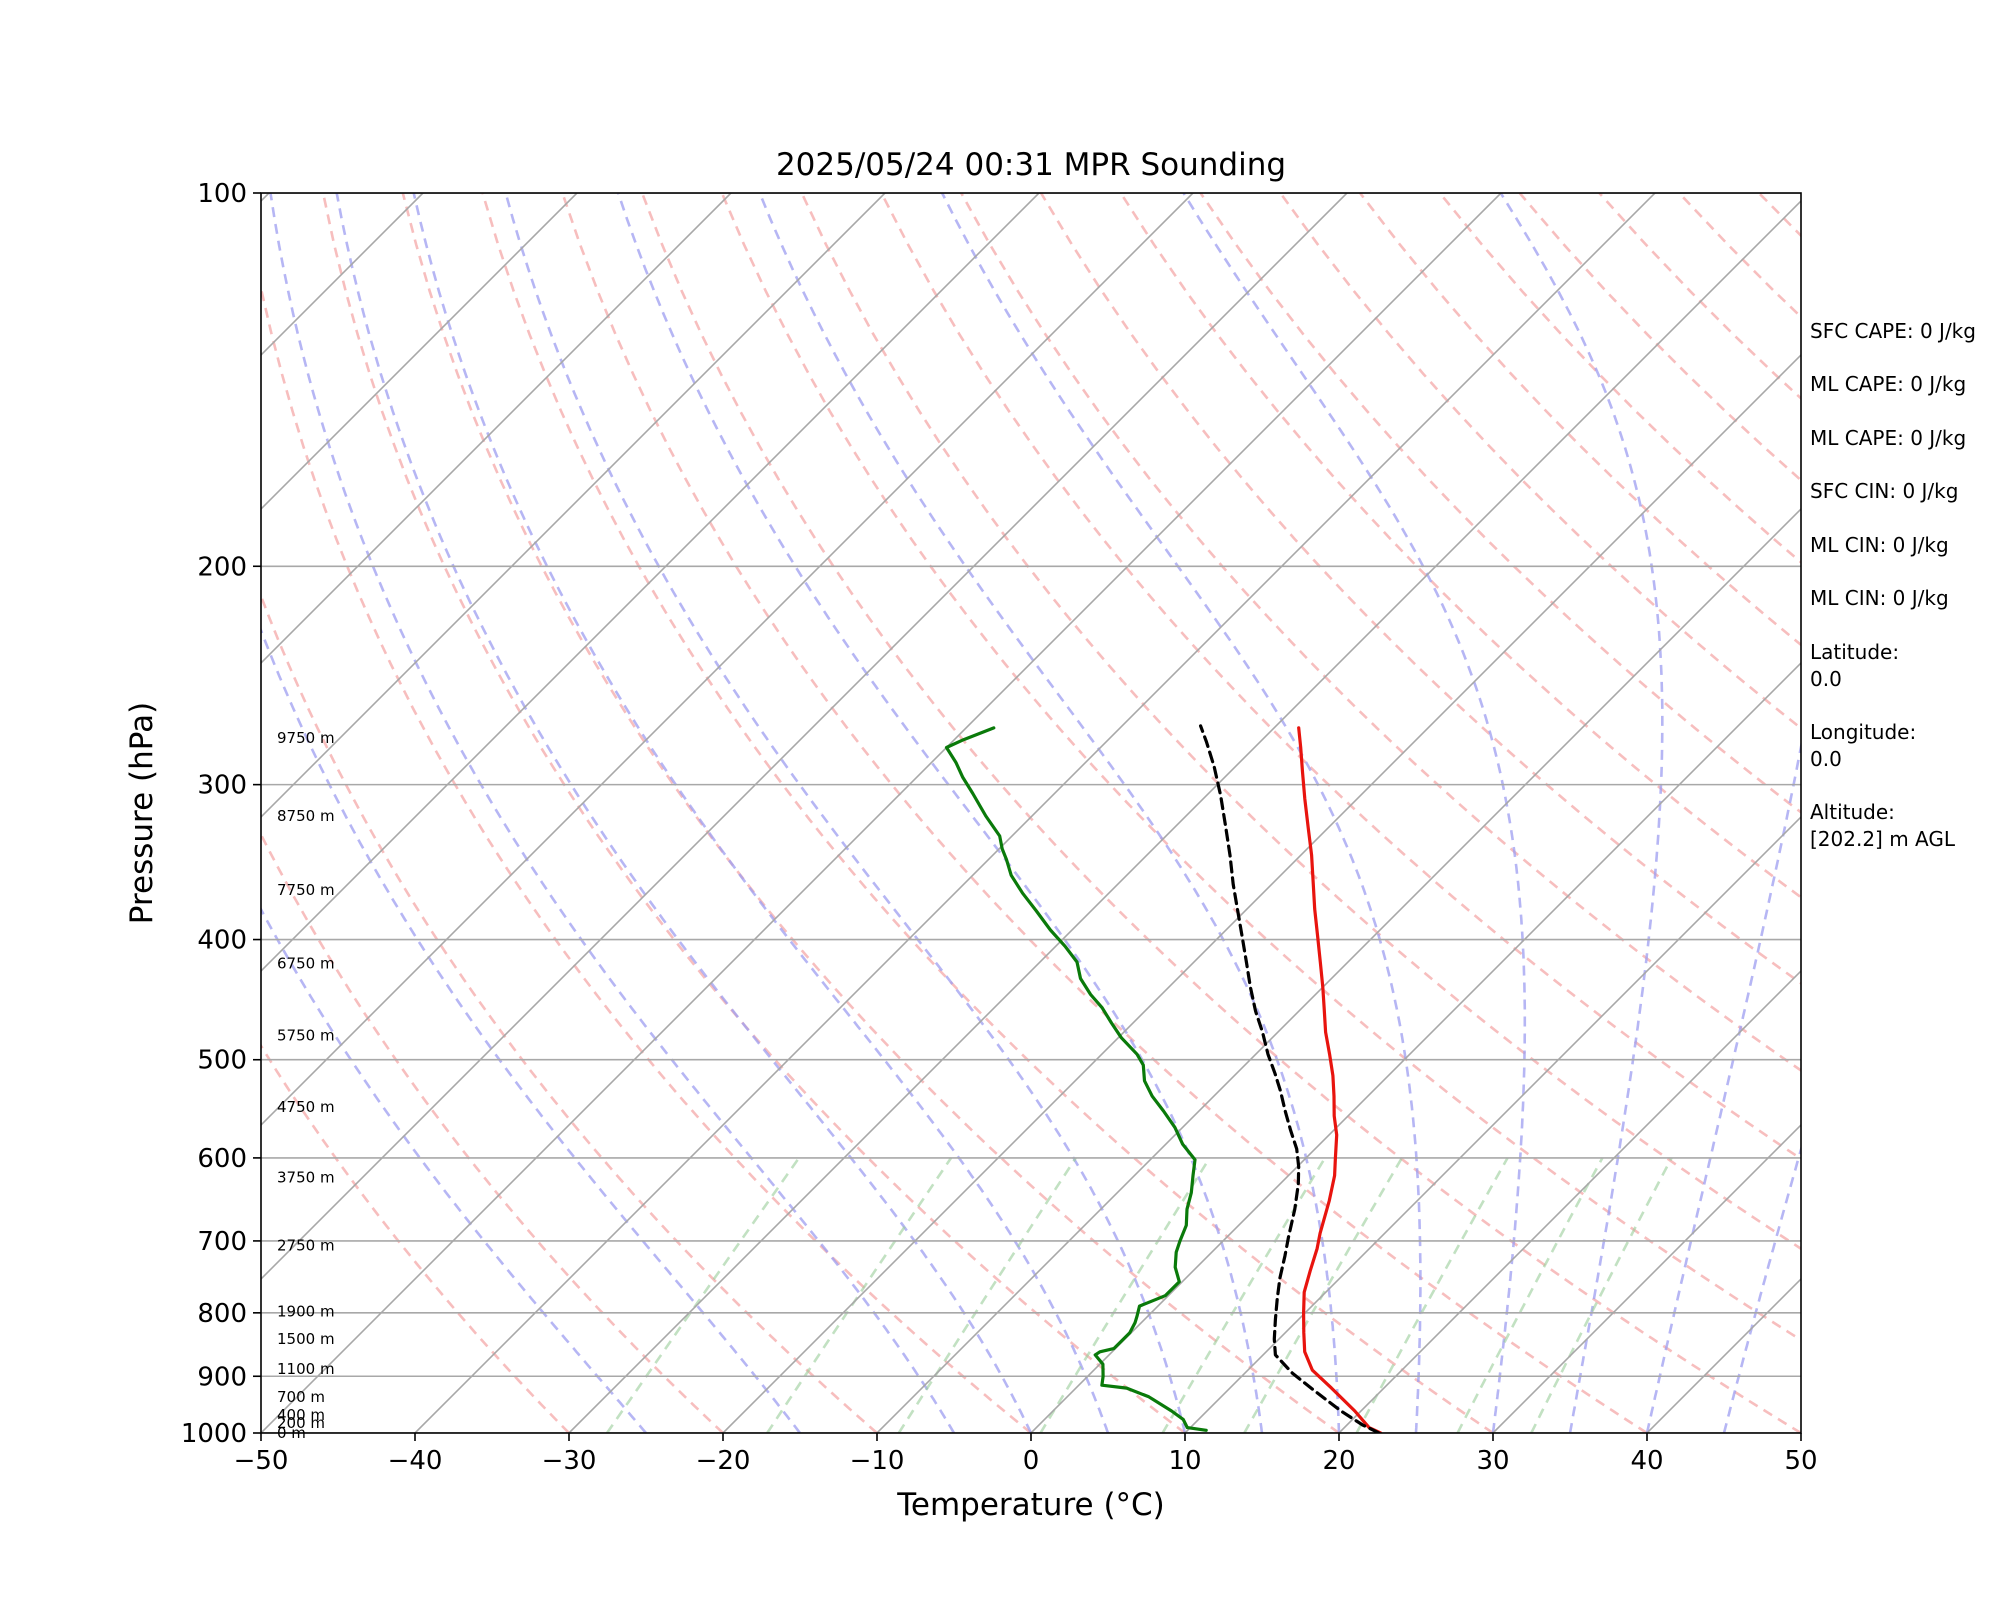 Image resolution: width=2000 pixels, height=1600 pixels. I want to click on height-label: 1100 m, so click(306, 1369).